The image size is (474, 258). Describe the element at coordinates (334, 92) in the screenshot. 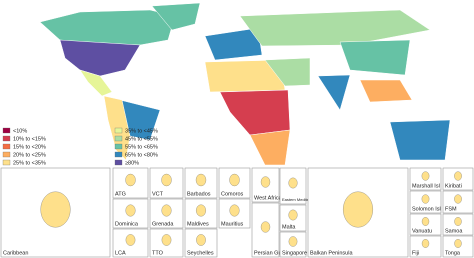

I see `india` at that location.